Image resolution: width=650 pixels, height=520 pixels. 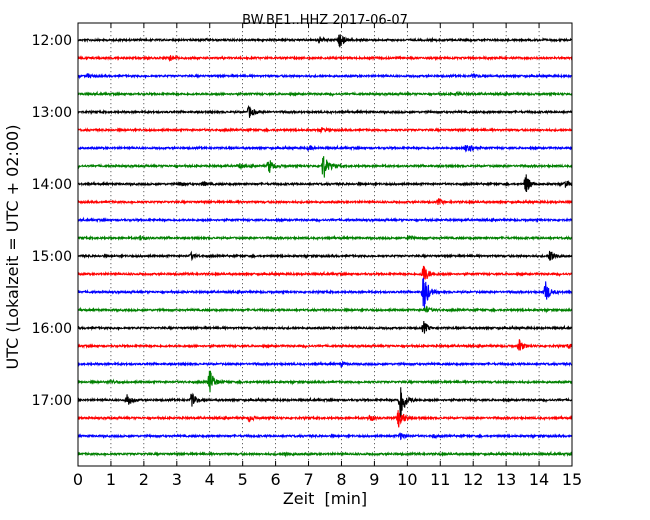 What do you see at coordinates (325, 20) in the screenshot?
I see `chart-title: BW.BE1..HHZ 2017-06-07` at bounding box center [325, 20].